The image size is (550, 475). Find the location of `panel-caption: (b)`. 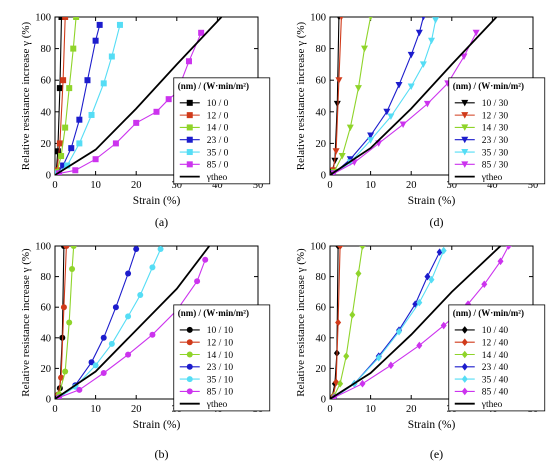

panel-caption: (b) is located at coordinates (162, 454).